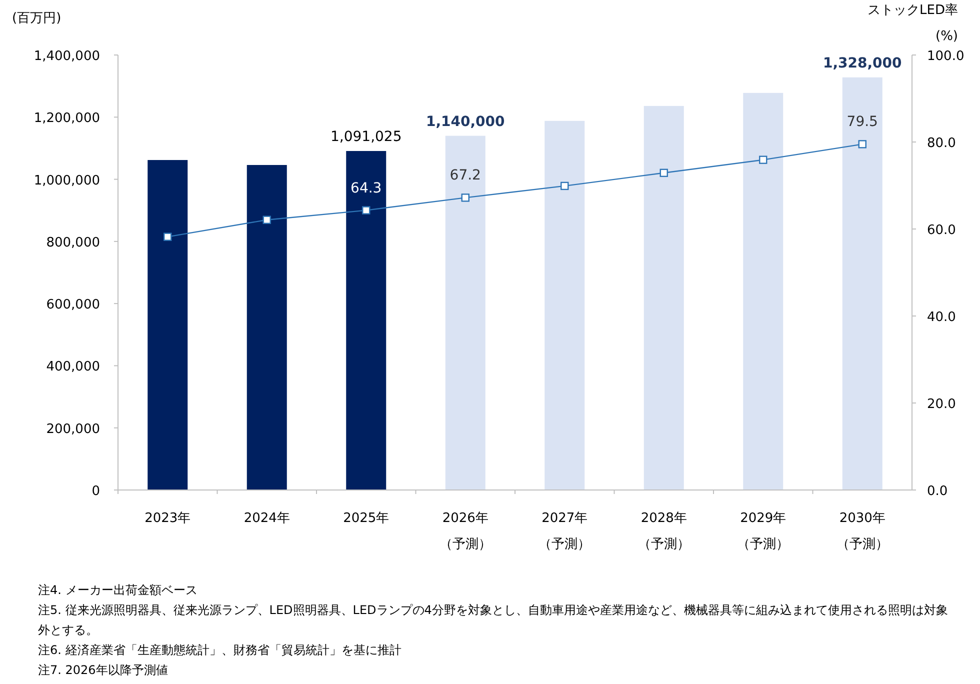 This screenshot has width=980, height=684. What do you see at coordinates (73, 367) in the screenshot?
I see `y-tick-label: 400,000` at bounding box center [73, 367].